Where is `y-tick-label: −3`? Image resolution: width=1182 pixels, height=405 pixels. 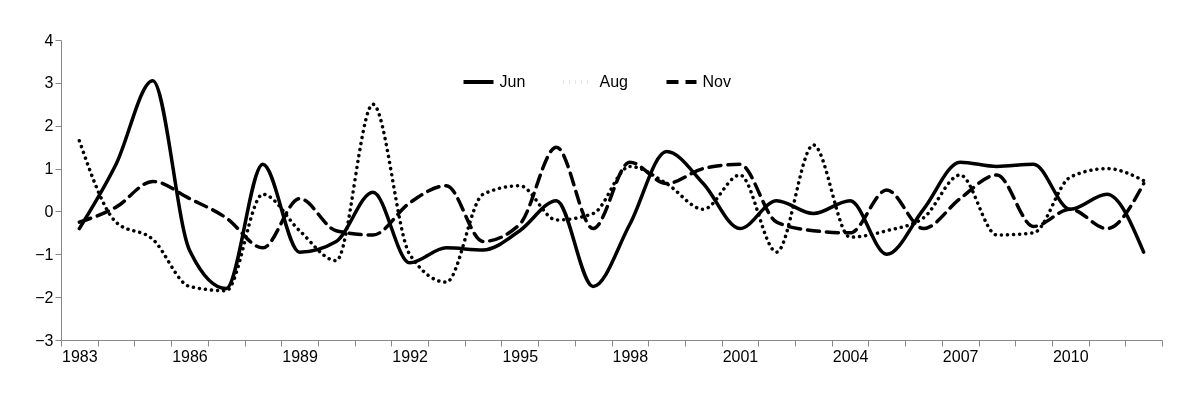
y-tick-label: −3 is located at coordinates (44, 340).